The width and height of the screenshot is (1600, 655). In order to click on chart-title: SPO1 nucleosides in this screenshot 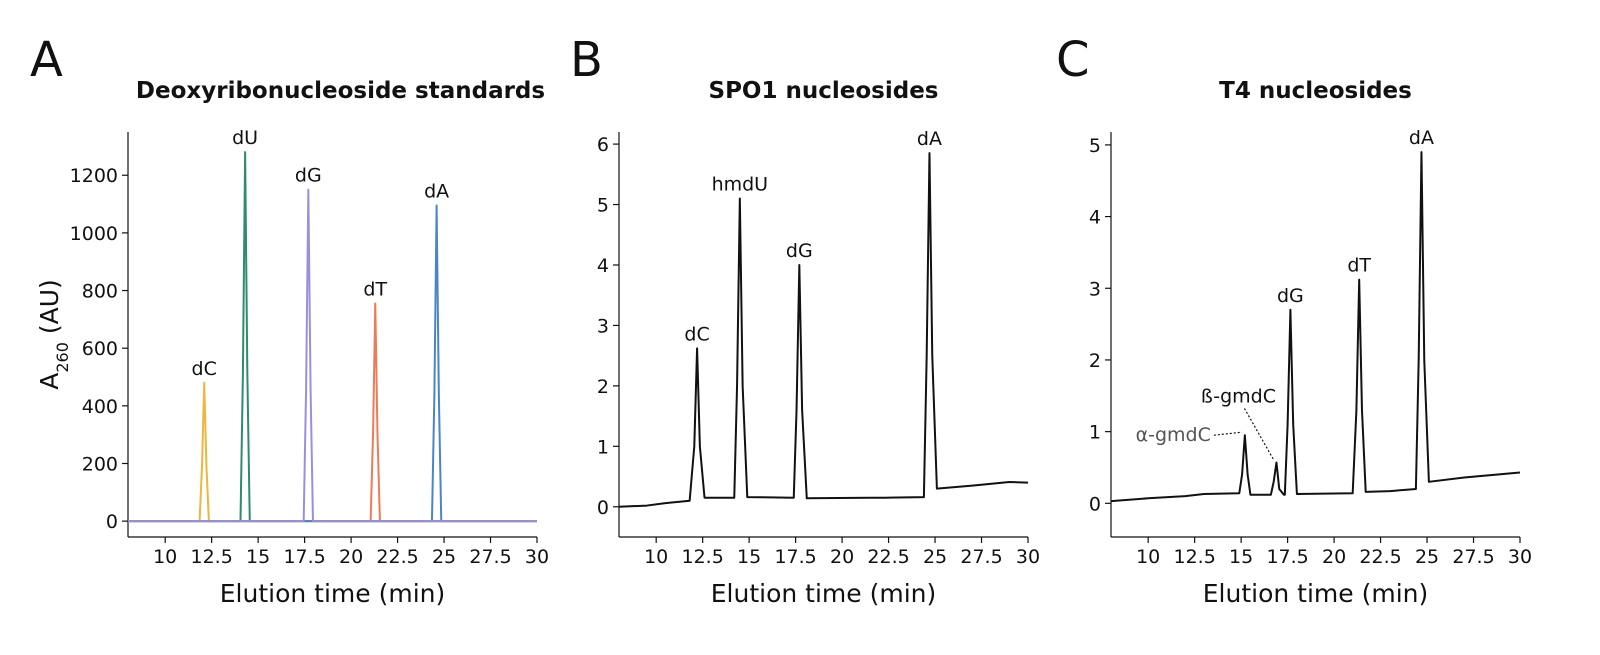, I will do `click(824, 91)`.